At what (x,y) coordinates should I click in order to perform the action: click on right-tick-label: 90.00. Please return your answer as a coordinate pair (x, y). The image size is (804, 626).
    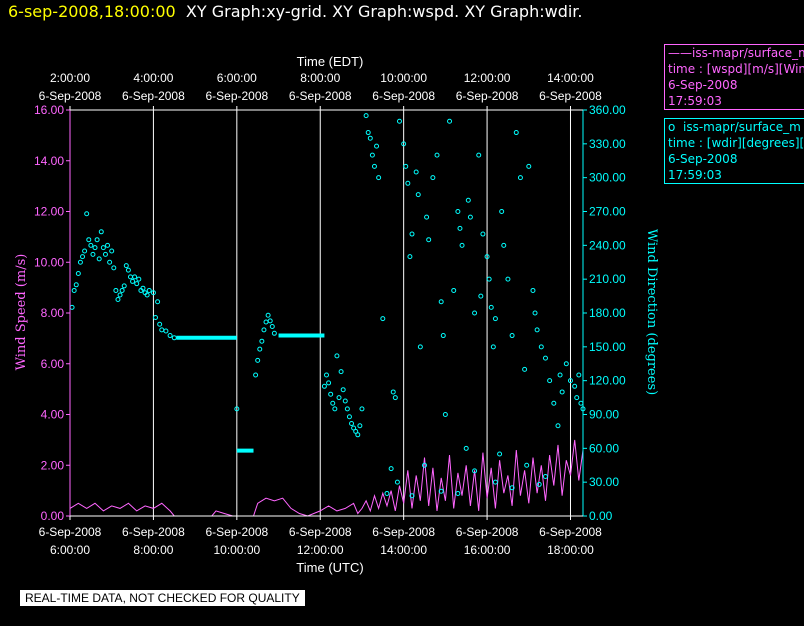
    Looking at the image, I should click on (604, 415).